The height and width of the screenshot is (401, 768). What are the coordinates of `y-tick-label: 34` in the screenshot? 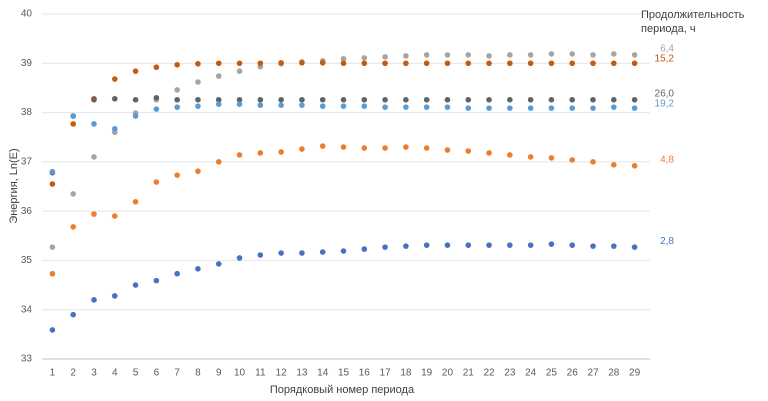 It's located at (27, 309).